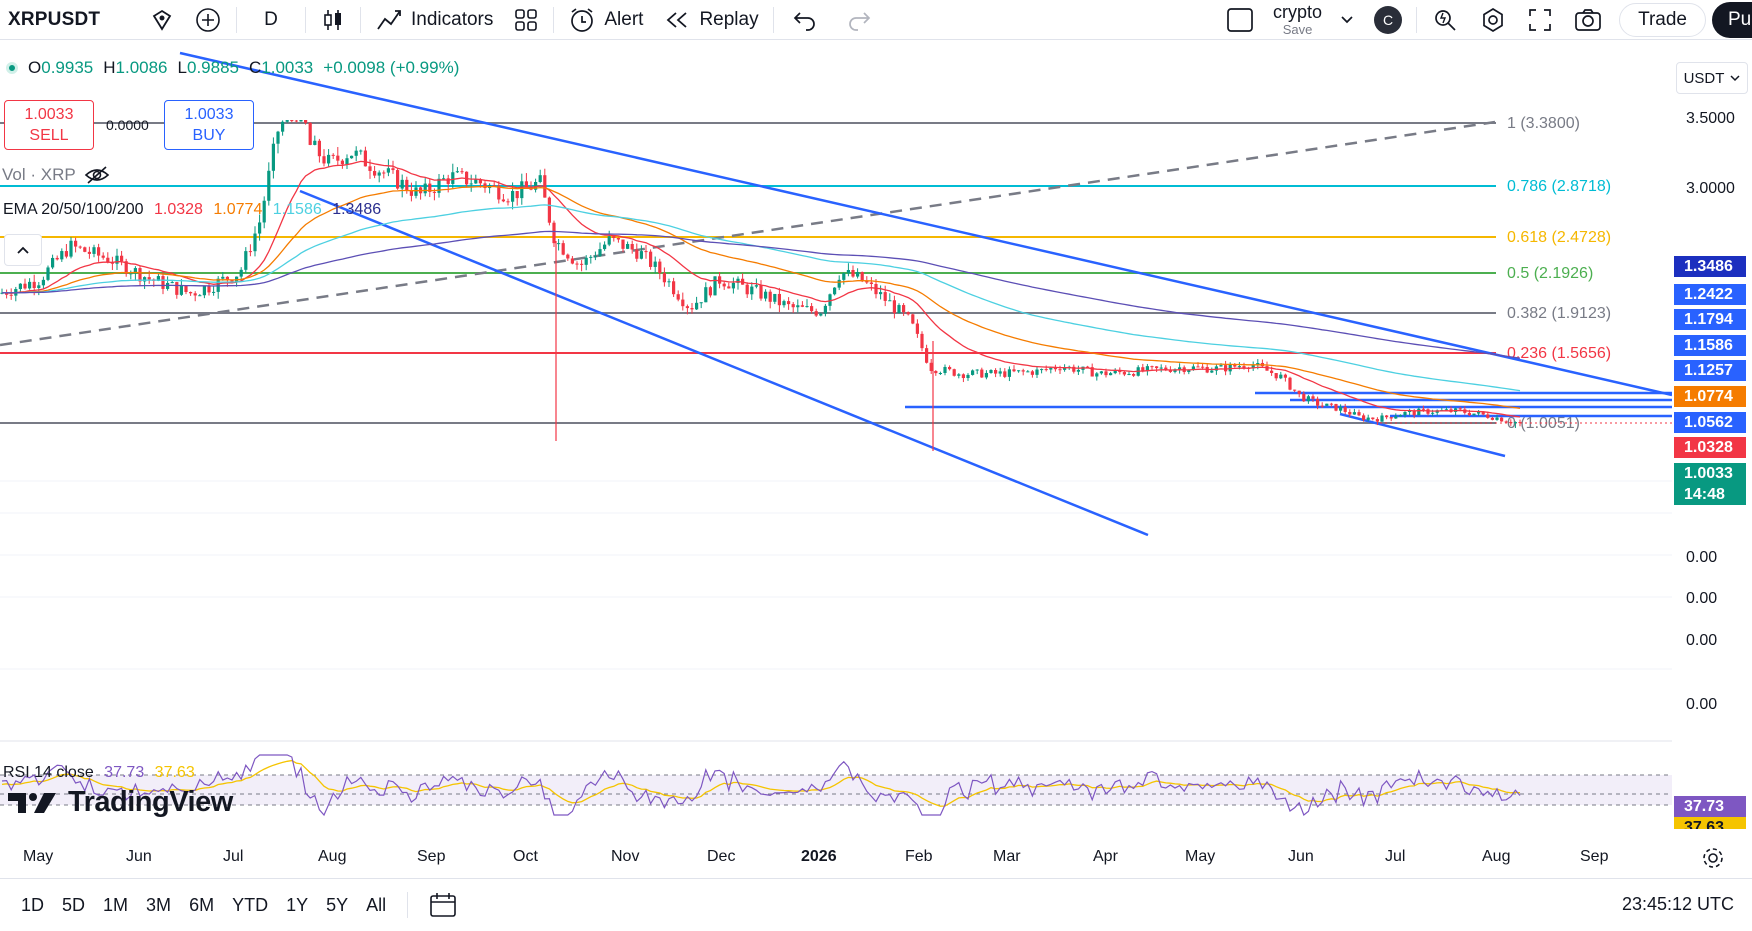 This screenshot has height=931, width=1752. What do you see at coordinates (74, 904) in the screenshot?
I see `range-5d-button: 5D` at bounding box center [74, 904].